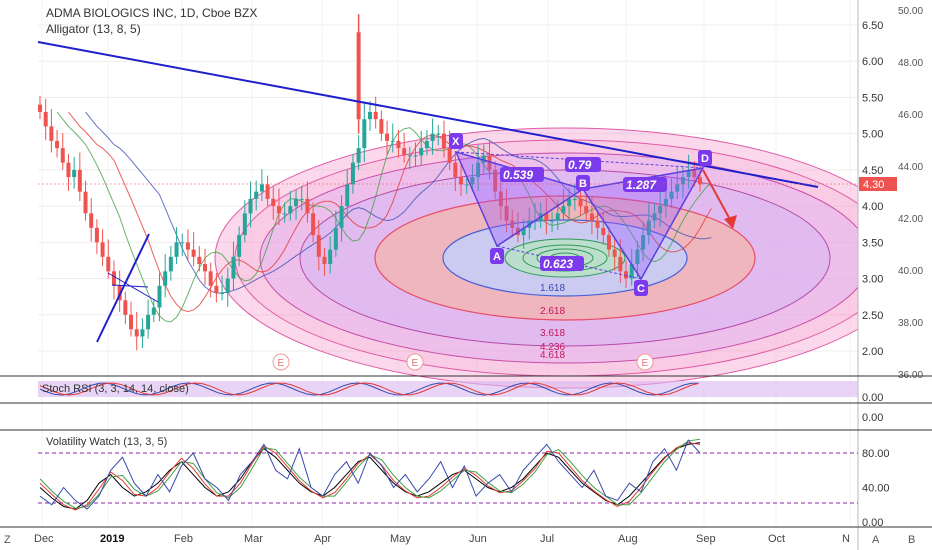  What do you see at coordinates (910, 11) in the screenshot?
I see `price-tick-right: 50.00` at bounding box center [910, 11].